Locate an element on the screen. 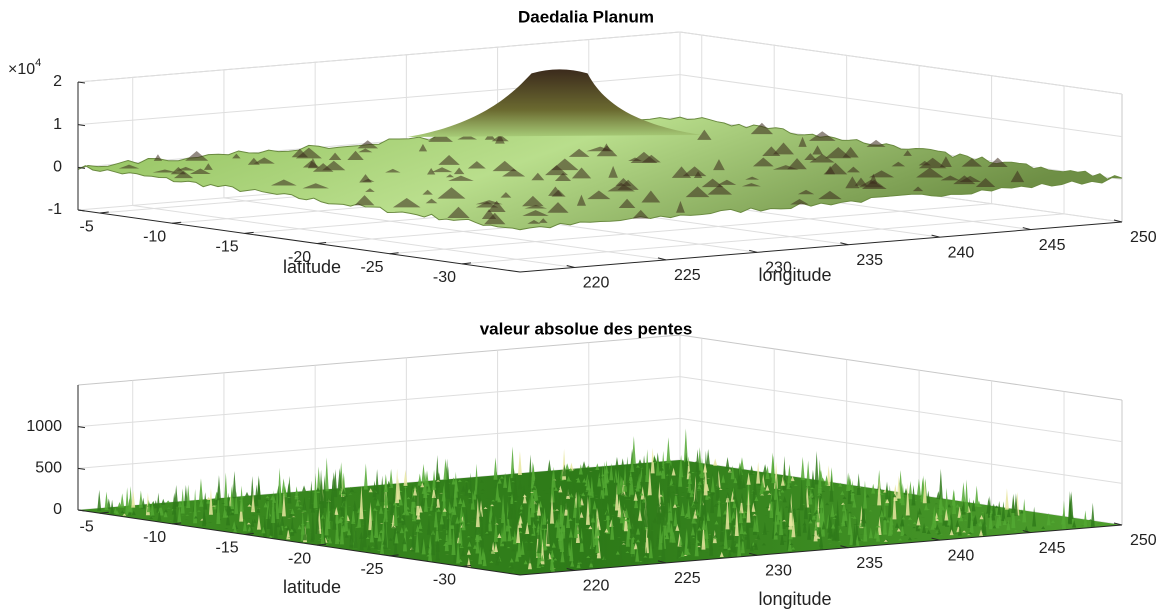 The width and height of the screenshot is (1173, 612). z-scale-base: ×10 is located at coordinates (21, 69).